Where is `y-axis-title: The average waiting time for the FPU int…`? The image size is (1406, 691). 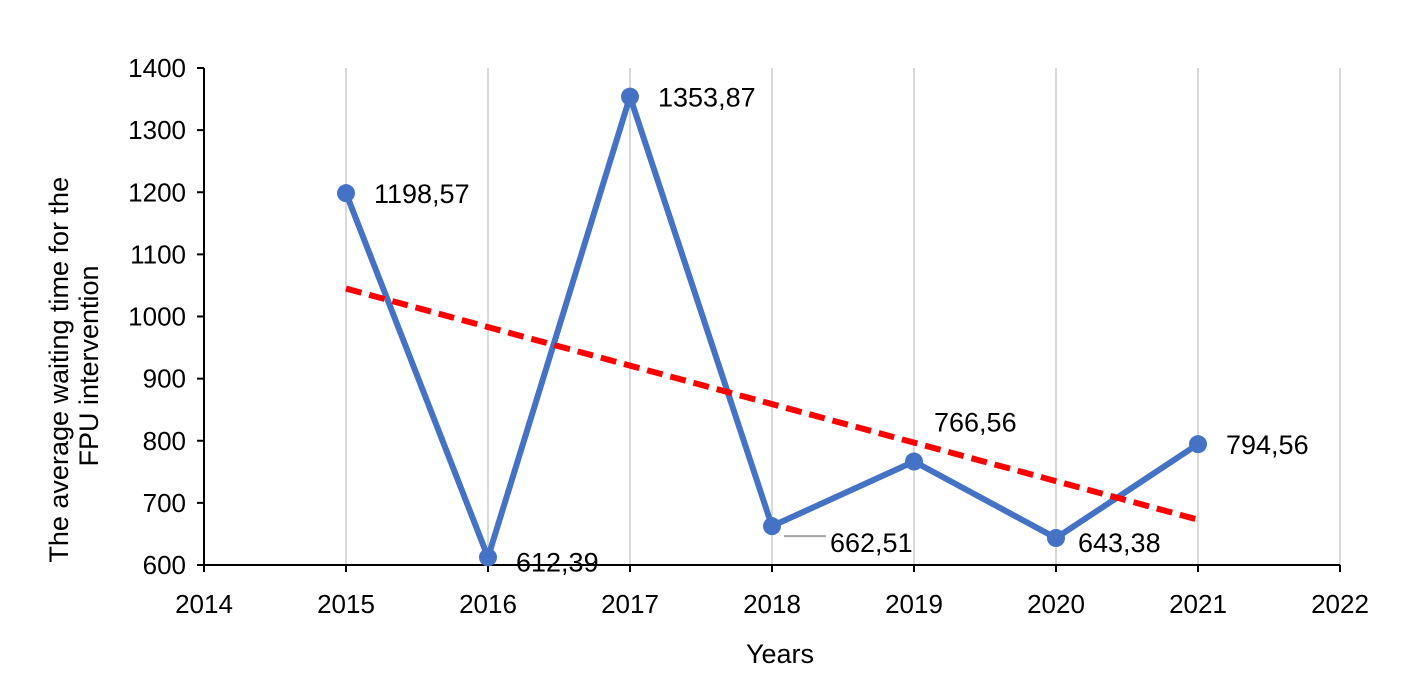 y-axis-title: The average waiting time for the FPU int… is located at coordinates (74, 365).